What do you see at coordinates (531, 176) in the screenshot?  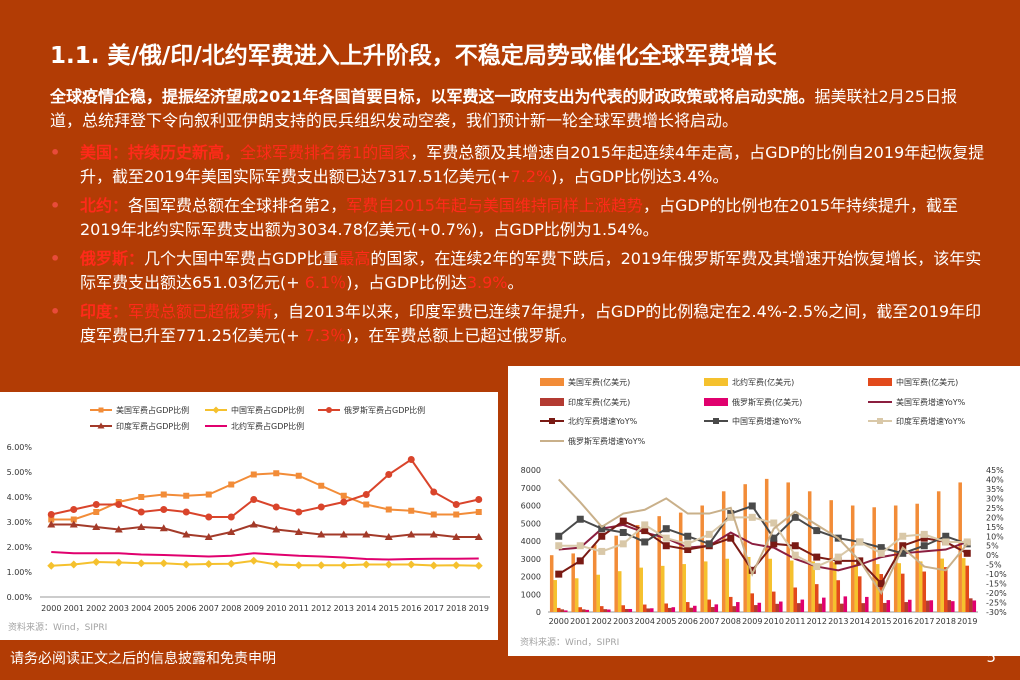 I see `bullet-text: 7.2%` at bounding box center [531, 176].